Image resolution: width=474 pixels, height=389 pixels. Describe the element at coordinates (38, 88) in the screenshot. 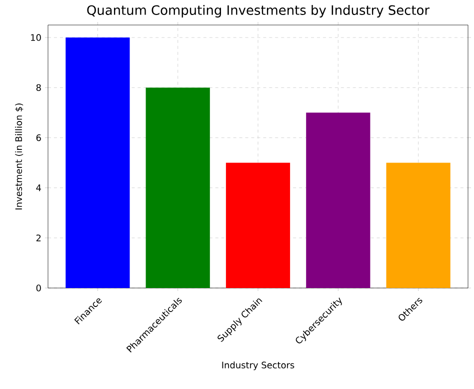

I see `y-tick-label: 8` at that location.